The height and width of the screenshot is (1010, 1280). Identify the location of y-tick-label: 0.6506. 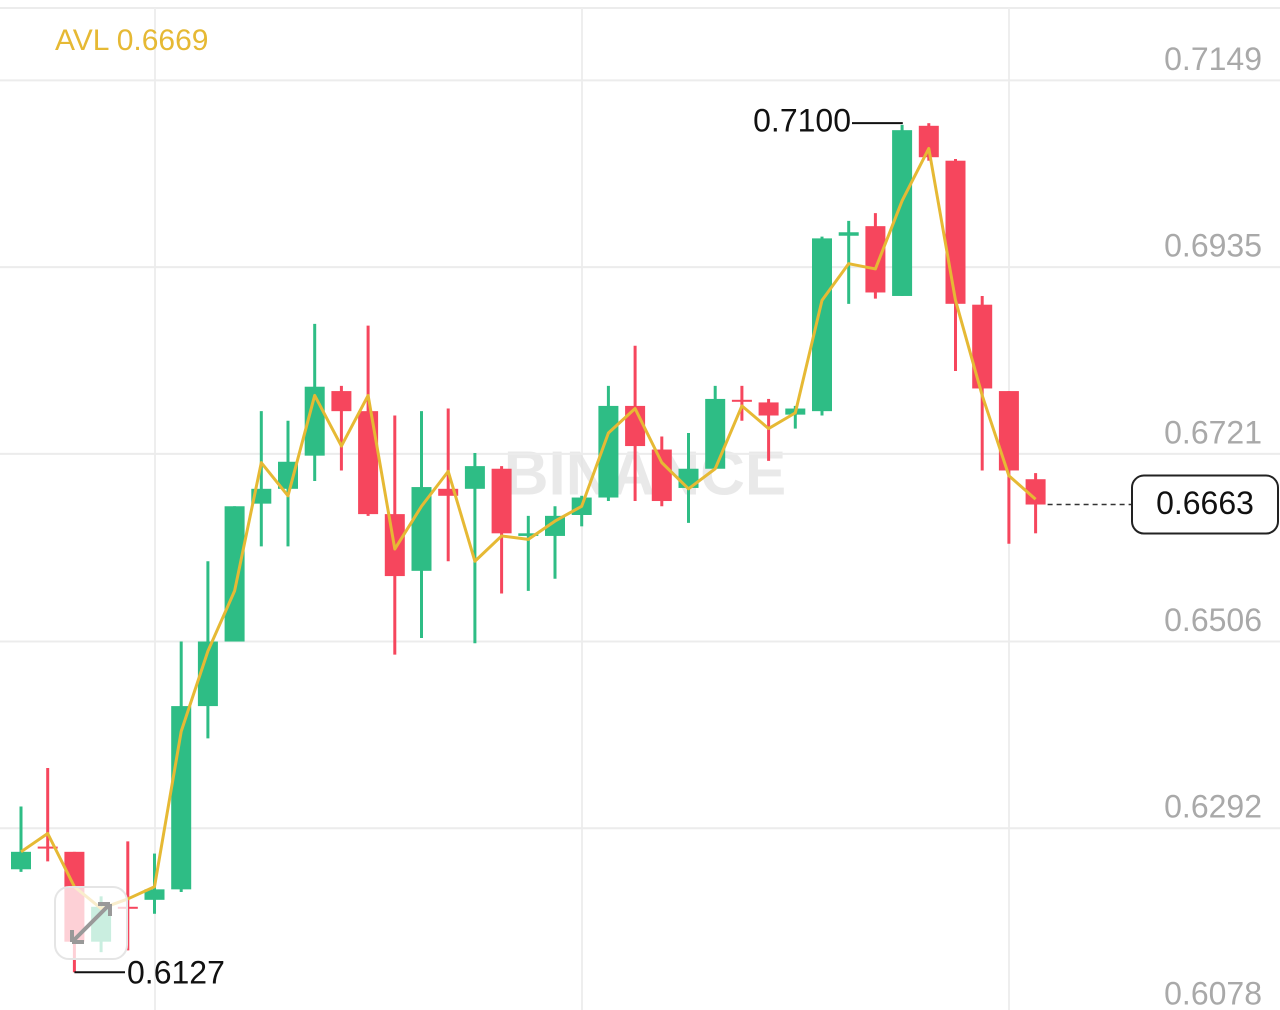
(1213, 620).